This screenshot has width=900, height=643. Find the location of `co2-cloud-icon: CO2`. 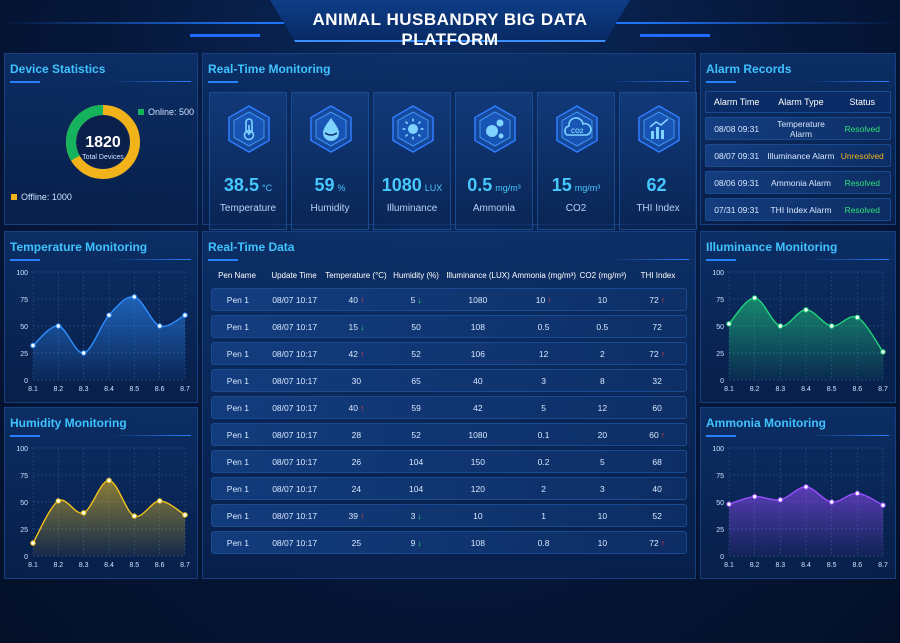

co2-cloud-icon: CO2 is located at coordinates (577, 129).